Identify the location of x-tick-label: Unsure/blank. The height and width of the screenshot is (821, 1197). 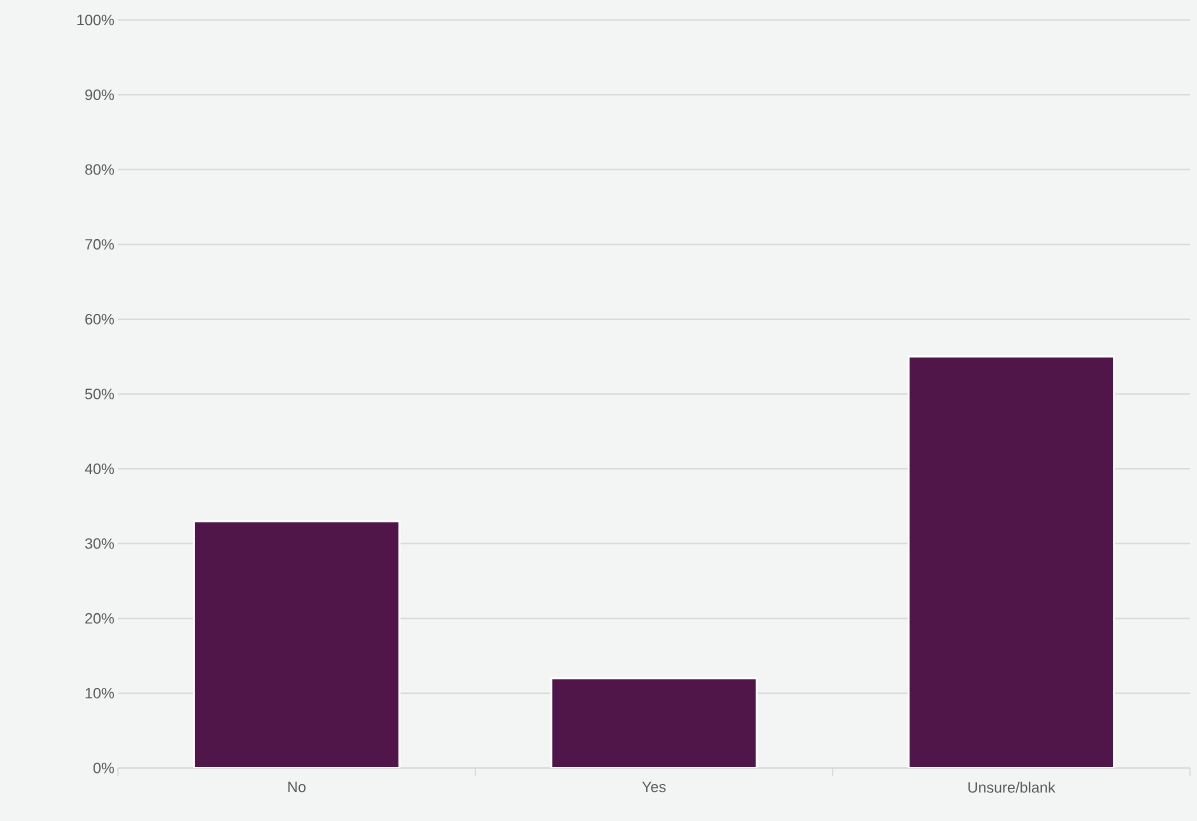
(1012, 787).